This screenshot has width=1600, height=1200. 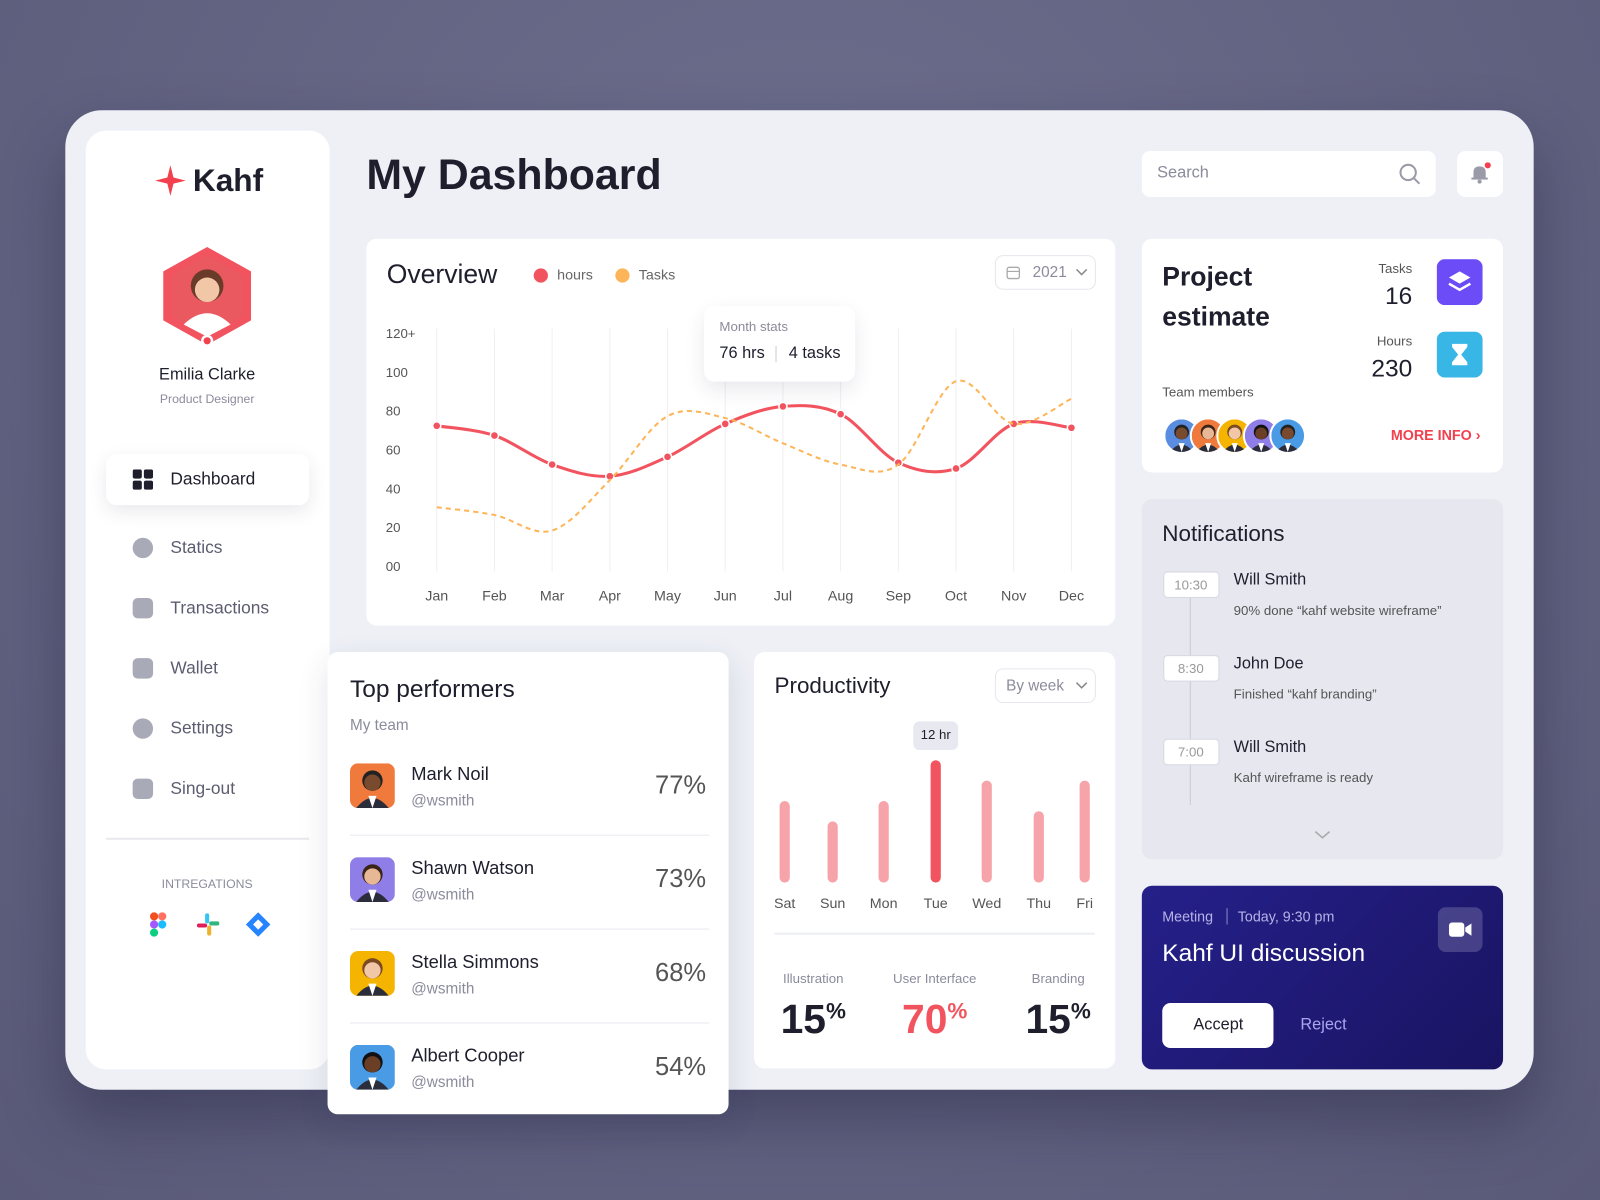 What do you see at coordinates (986, 904) in the screenshot?
I see `x-tick-label: Wed` at bounding box center [986, 904].